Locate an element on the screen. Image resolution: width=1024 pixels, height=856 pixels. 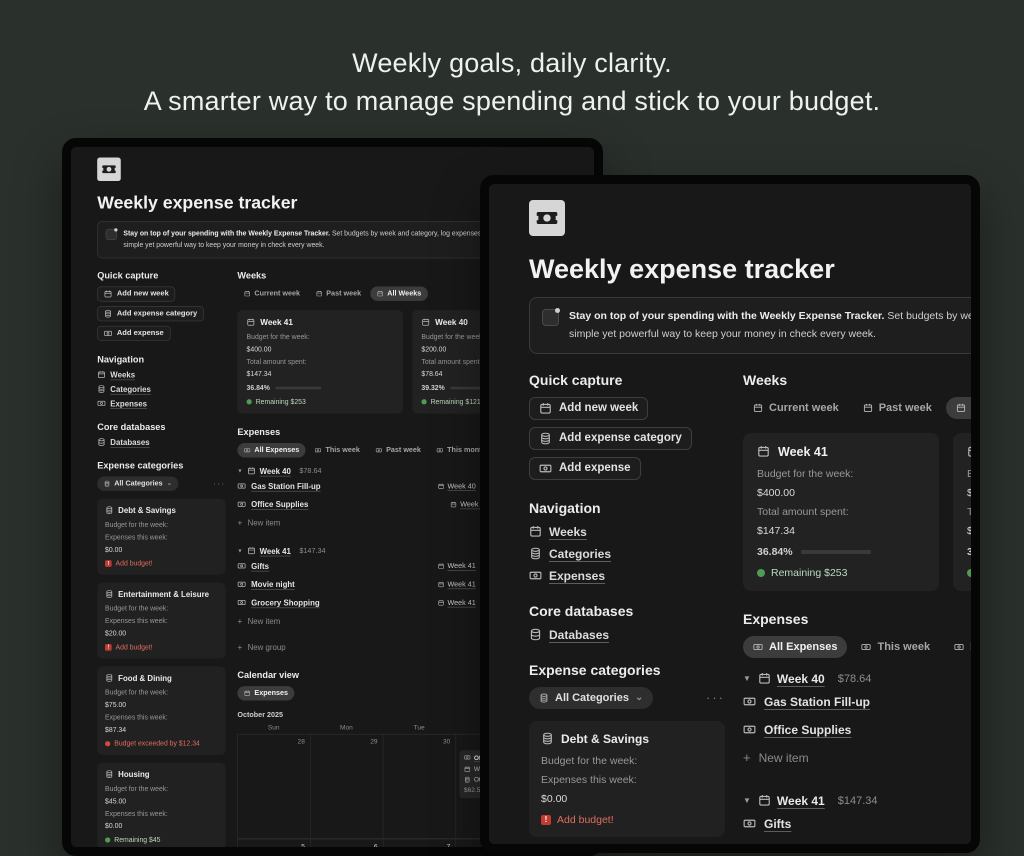
status-badge: Remaining $253 is located at coordinates (320, 402).